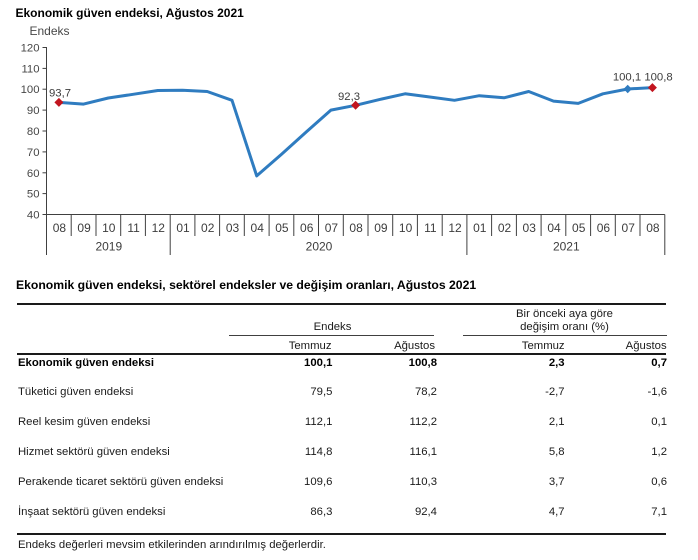 Image resolution: width=698 pixels, height=560 pixels. I want to click on svg-text: Endeks, so click(50, 31).